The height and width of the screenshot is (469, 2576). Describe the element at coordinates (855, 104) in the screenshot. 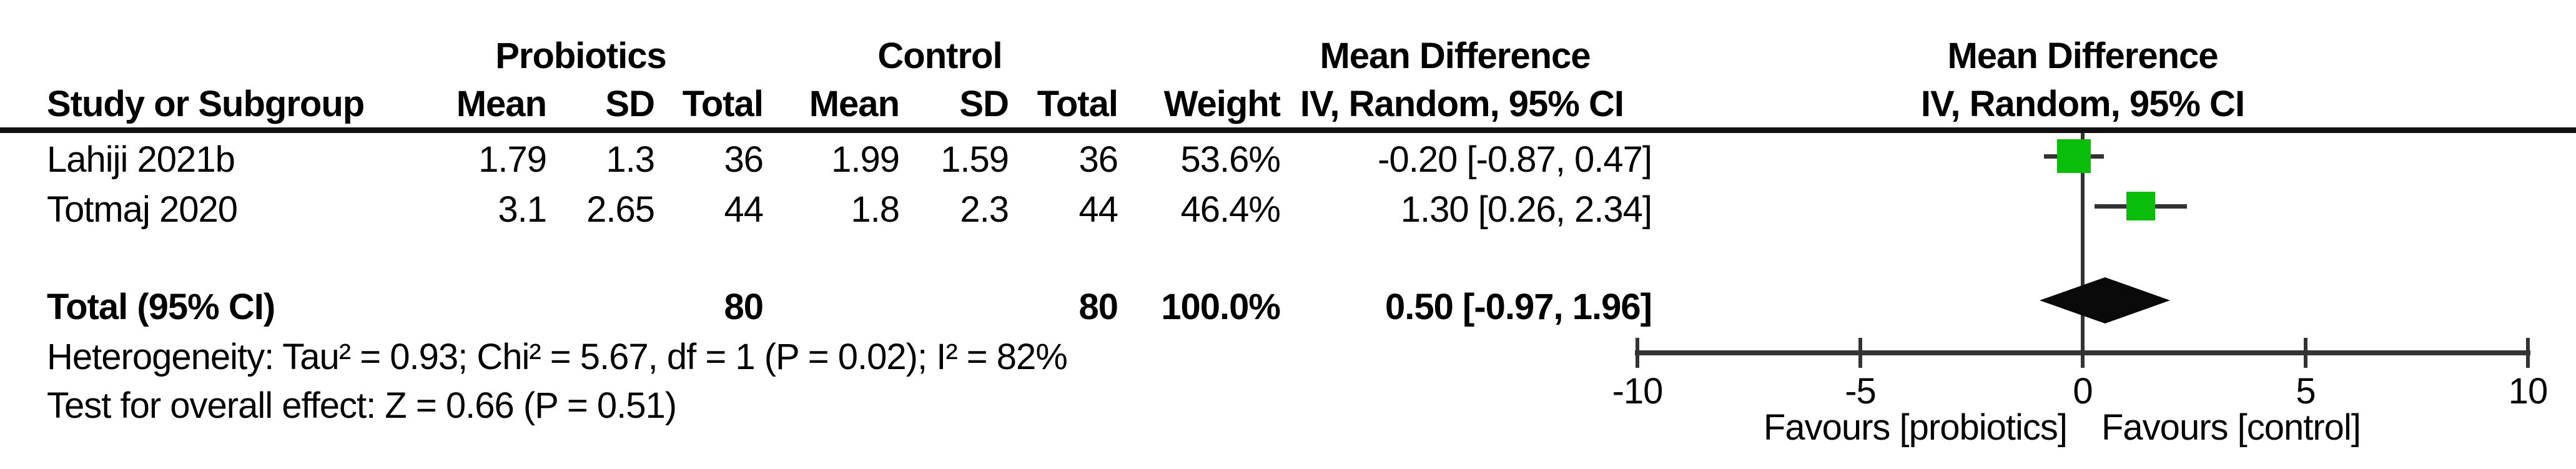

I see `col-header-mean-control: Mean` at that location.